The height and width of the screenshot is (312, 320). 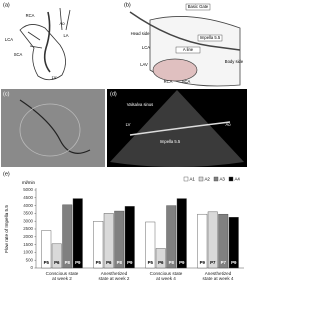 I want to click on y-tick-label: 2500, so click(x=28, y=228).